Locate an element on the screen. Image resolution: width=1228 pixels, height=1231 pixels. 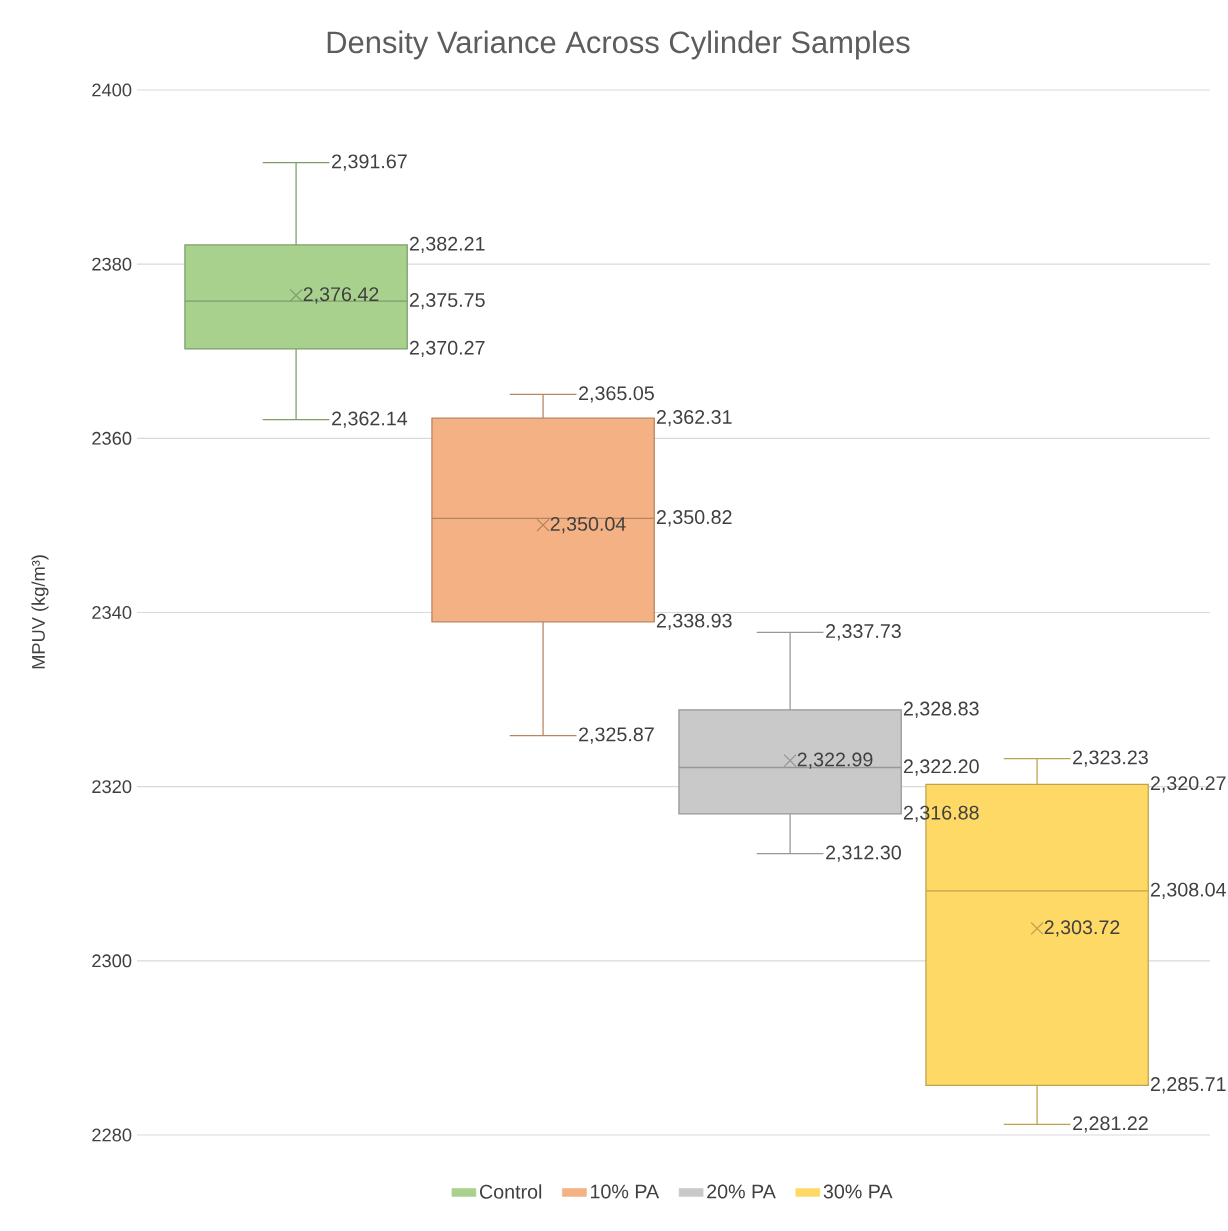
annotation: 2,325.87 is located at coordinates (616, 735).